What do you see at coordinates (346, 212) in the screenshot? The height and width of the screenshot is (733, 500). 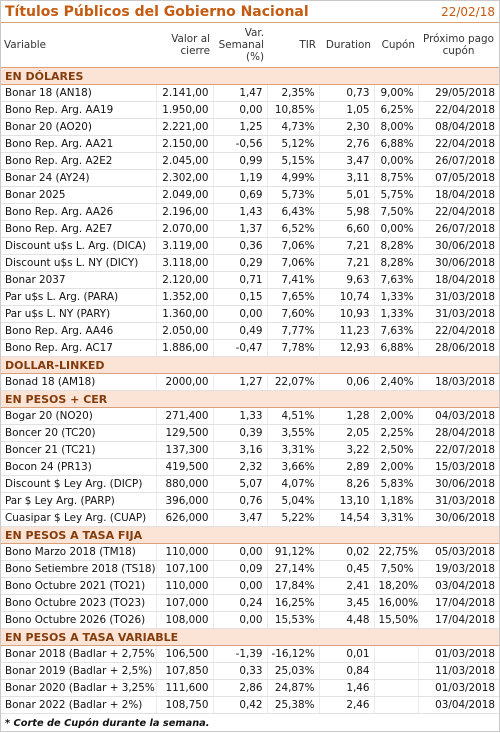 I see `cell-value: 5,98` at bounding box center [346, 212].